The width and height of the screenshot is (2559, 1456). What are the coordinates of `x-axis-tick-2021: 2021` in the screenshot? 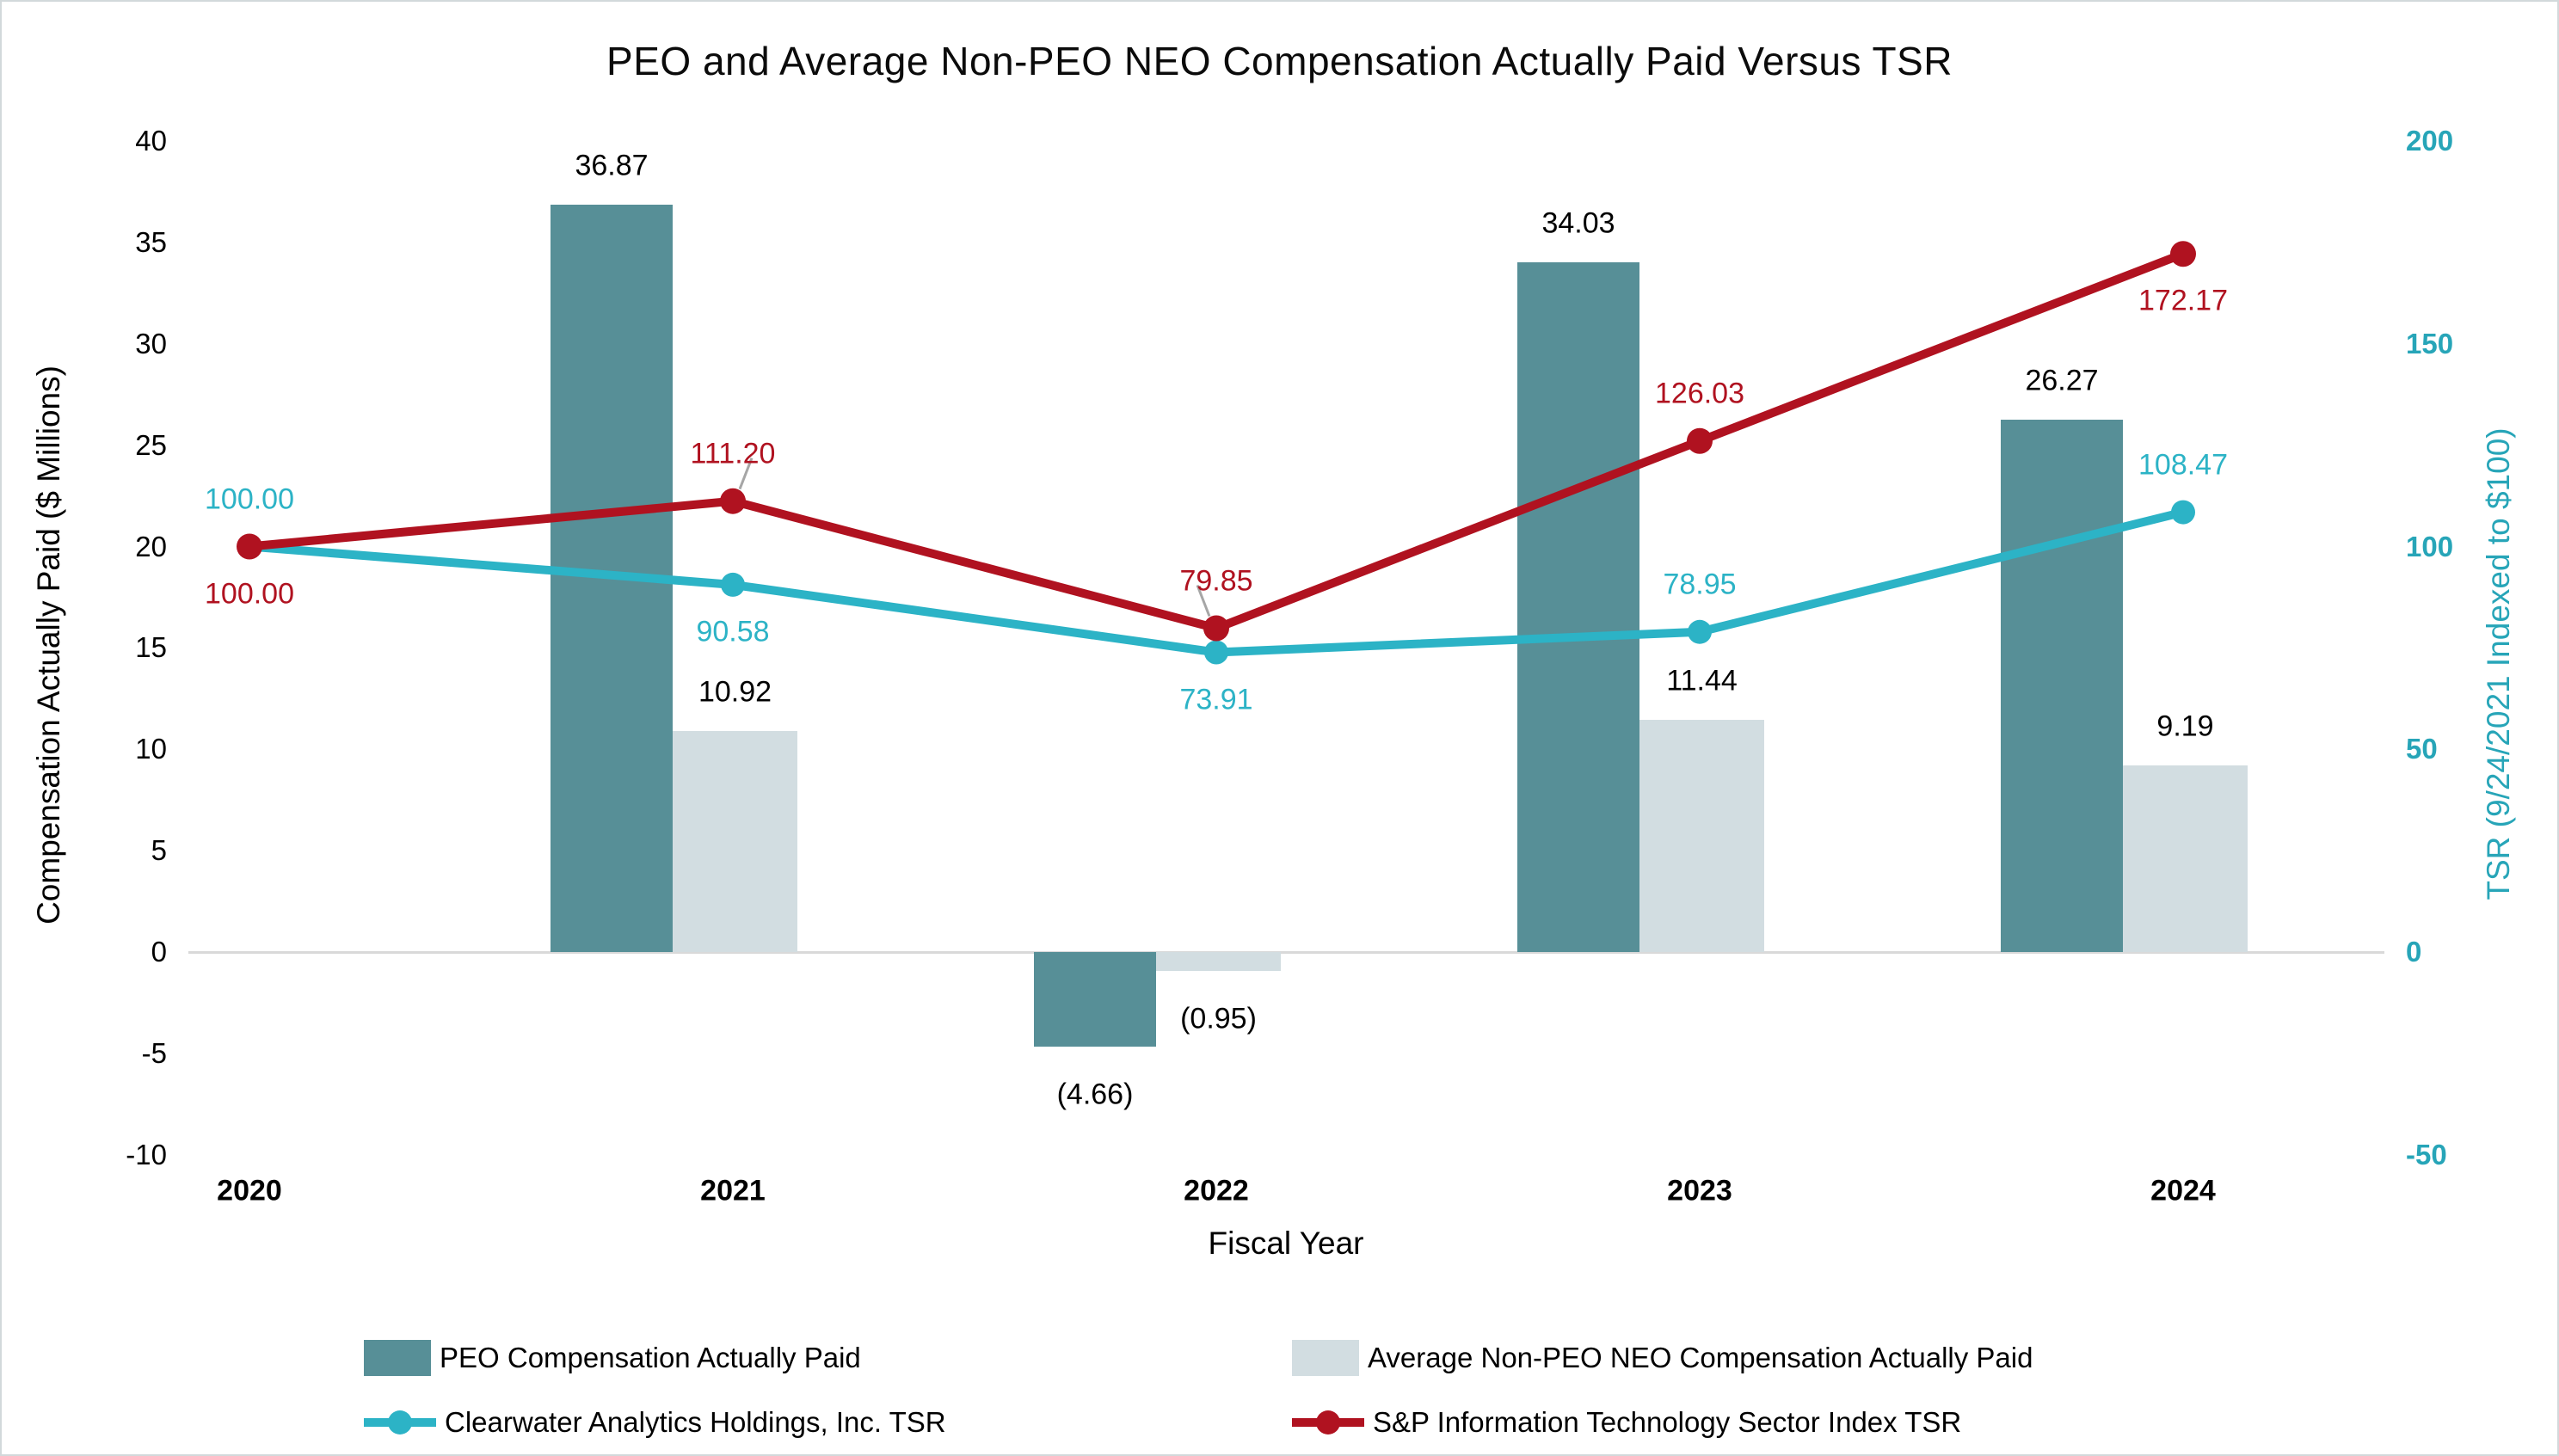 It's located at (733, 1191).